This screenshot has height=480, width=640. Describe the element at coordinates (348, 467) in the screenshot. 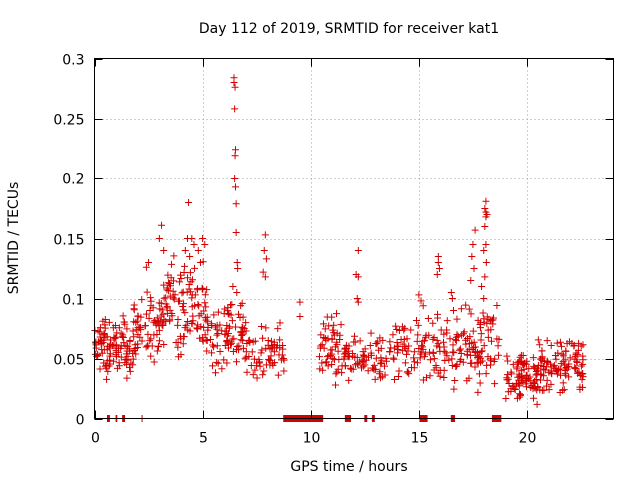

I see `x-axis-label: GPS time / hours` at that location.